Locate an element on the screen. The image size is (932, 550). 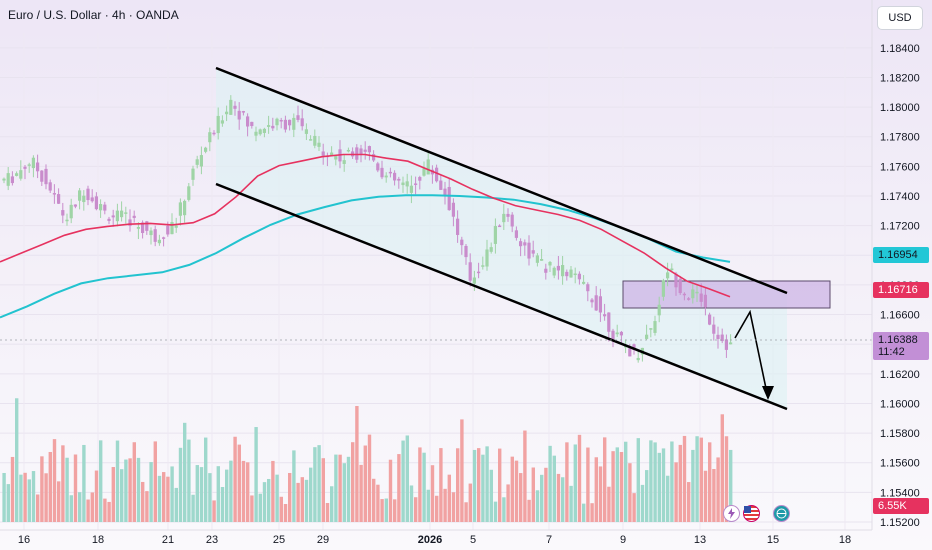
target-zone is located at coordinates (726, 294).